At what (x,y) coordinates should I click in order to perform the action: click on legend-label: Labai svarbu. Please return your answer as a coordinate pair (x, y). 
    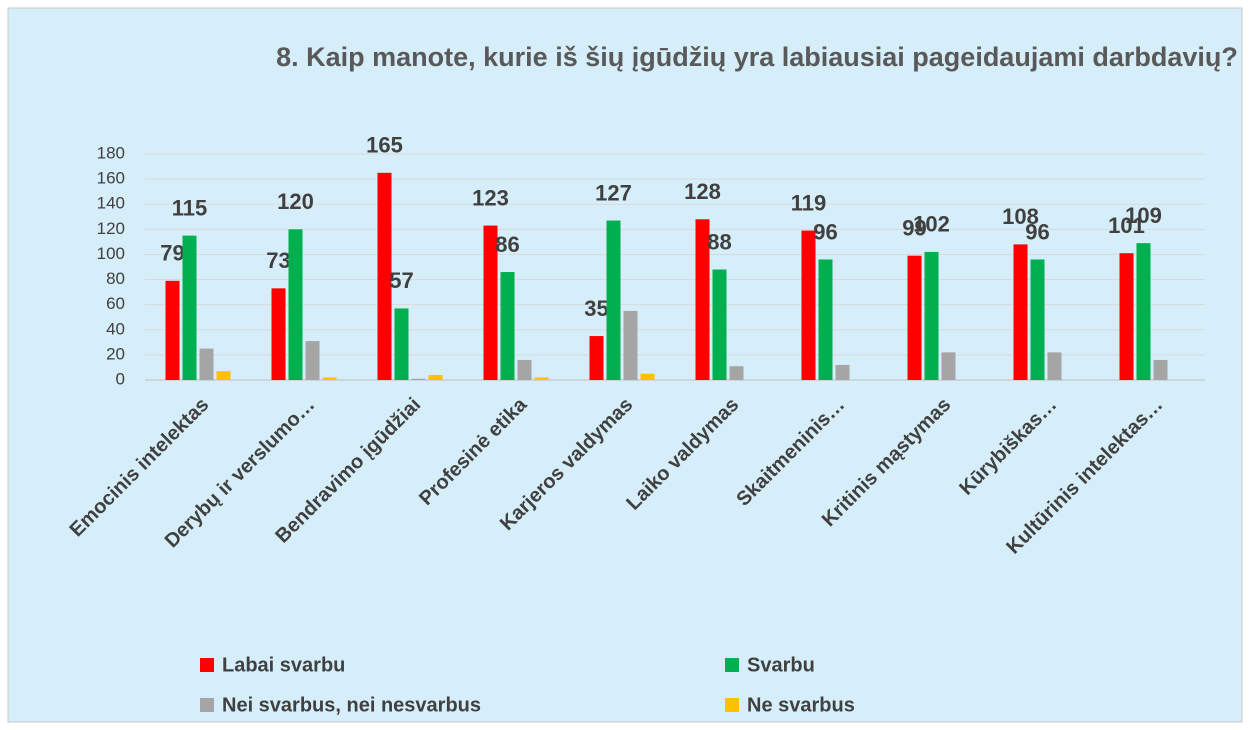
    Looking at the image, I should click on (283, 665).